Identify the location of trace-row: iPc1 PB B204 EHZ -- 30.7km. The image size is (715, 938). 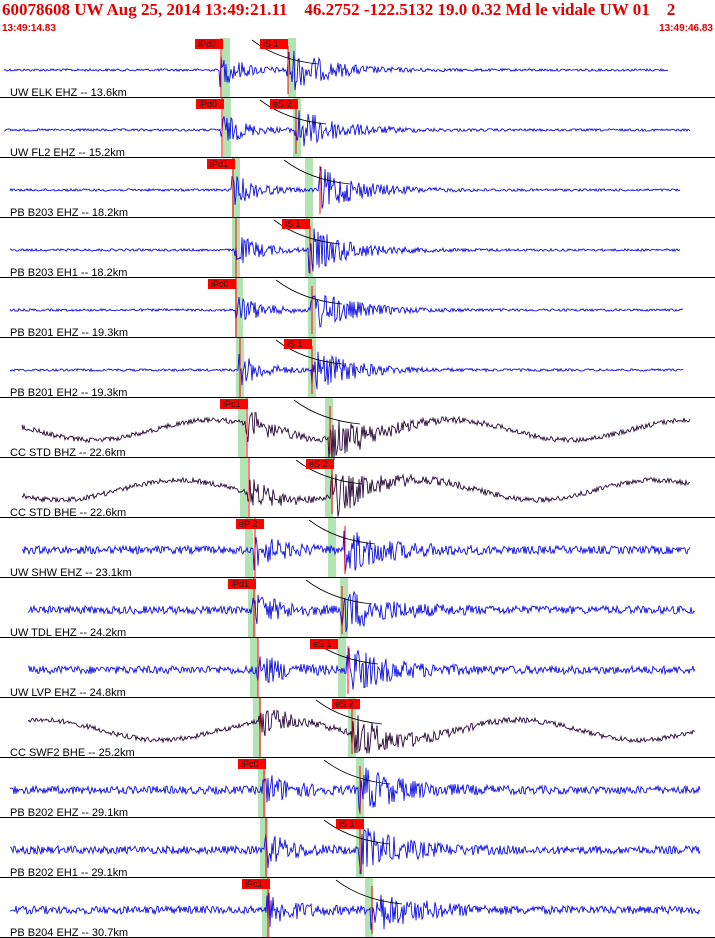
(357, 908).